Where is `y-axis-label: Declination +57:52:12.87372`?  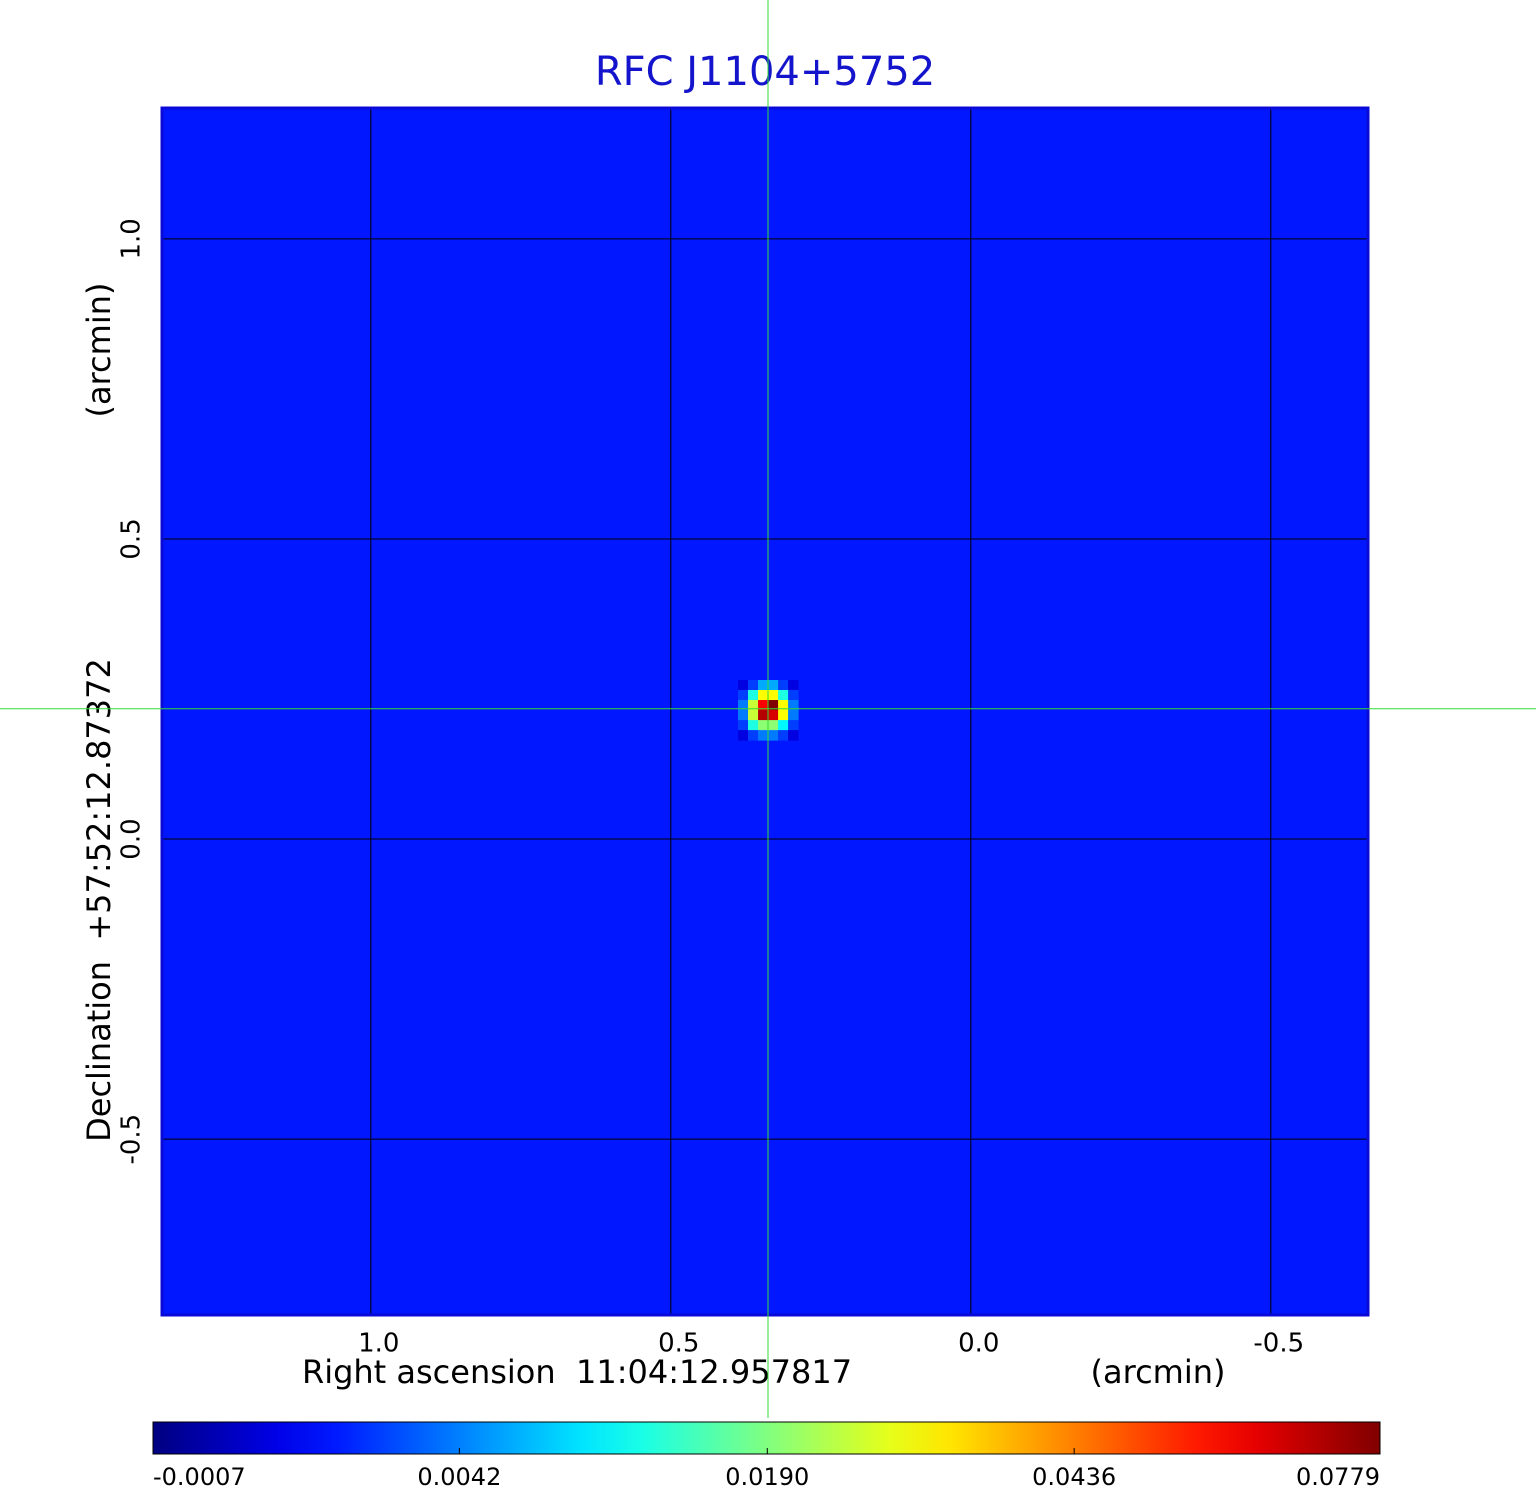
y-axis-label: Declination +57:52:12.87372 is located at coordinates (99, 900).